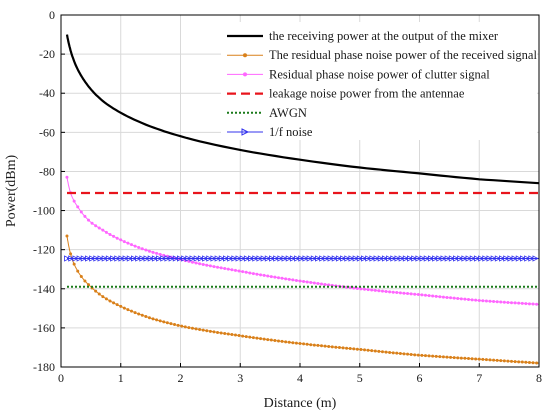  What do you see at coordinates (346, 94) in the screenshot?
I see `legend-entry: leakage noise power from the antennae` at bounding box center [346, 94].